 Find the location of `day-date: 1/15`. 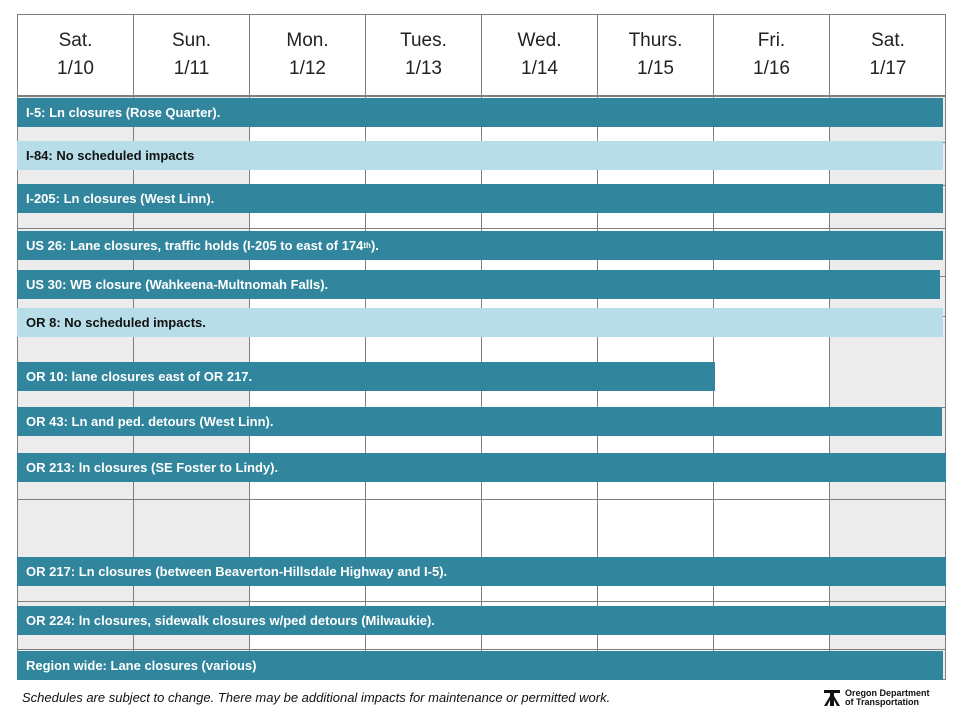

day-date: 1/15 is located at coordinates (655, 68).